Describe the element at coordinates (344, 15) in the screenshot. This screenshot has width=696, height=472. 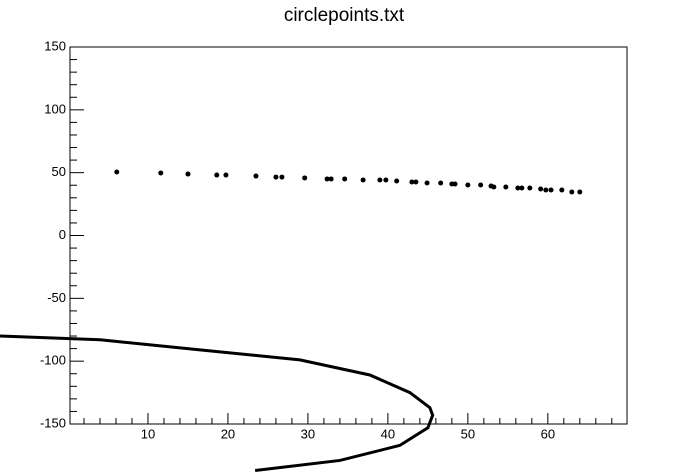
I see `chart-title: circlepoints.txt` at that location.